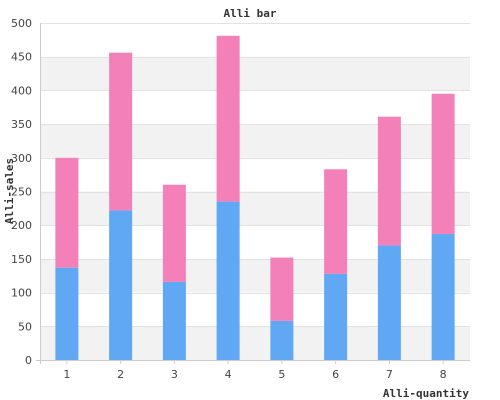  What do you see at coordinates (21, 158) in the screenshot?
I see `y-tick-label: 300` at bounding box center [21, 158].